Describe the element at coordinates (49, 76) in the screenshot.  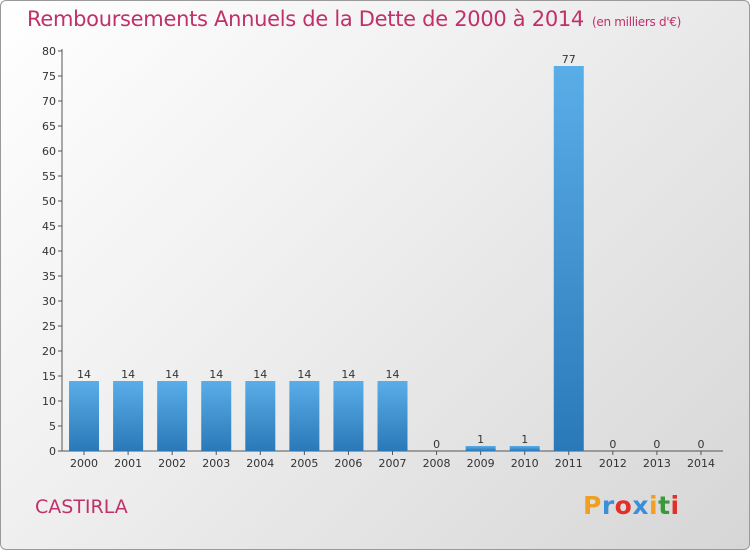
I see `y-tick-label: 75` at that location.